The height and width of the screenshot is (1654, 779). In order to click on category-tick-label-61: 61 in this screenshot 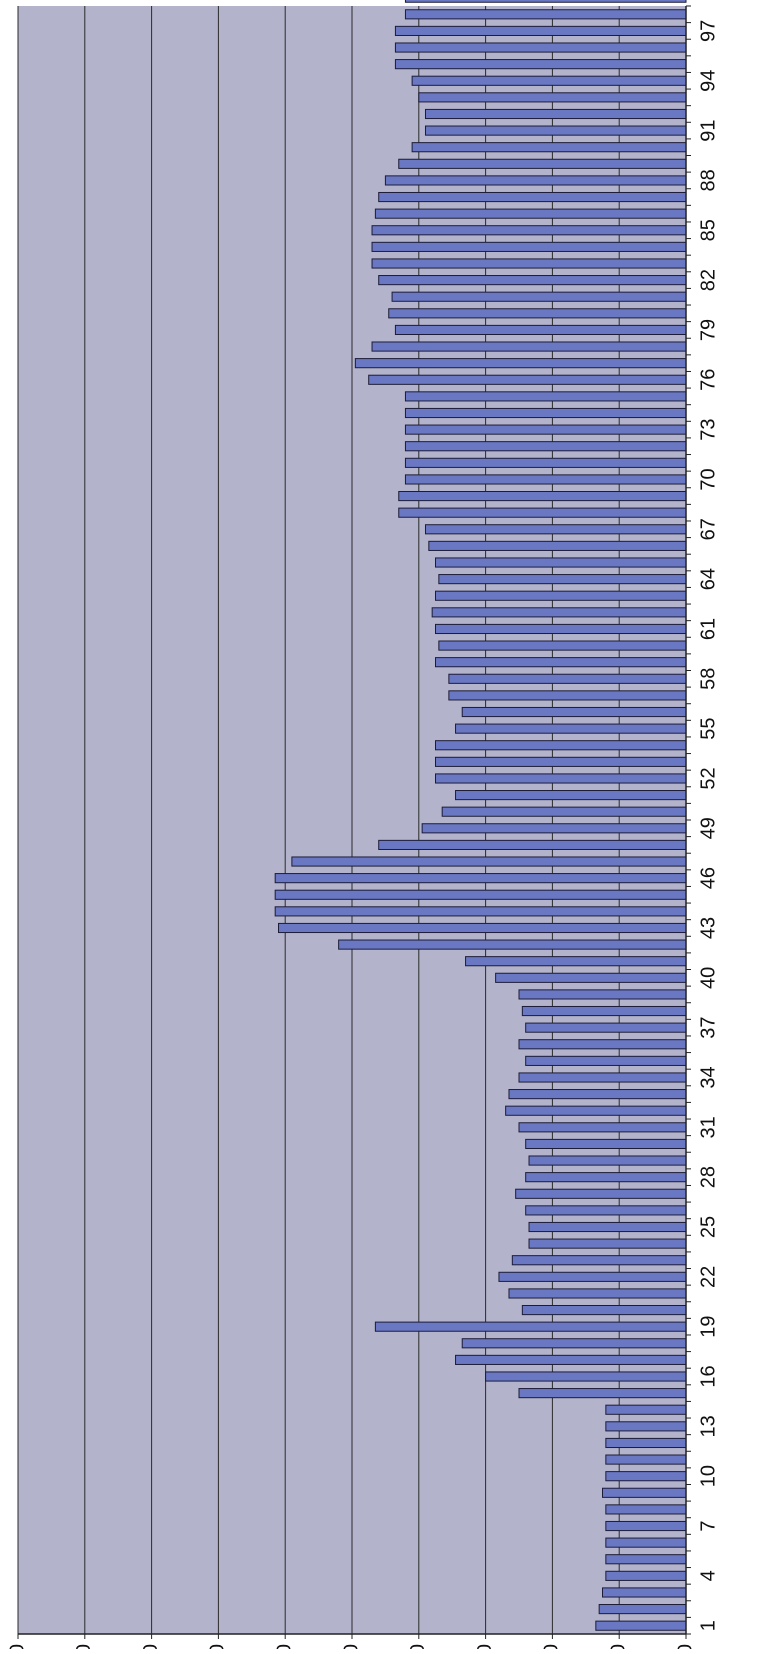, I will do `click(708, 629)`.